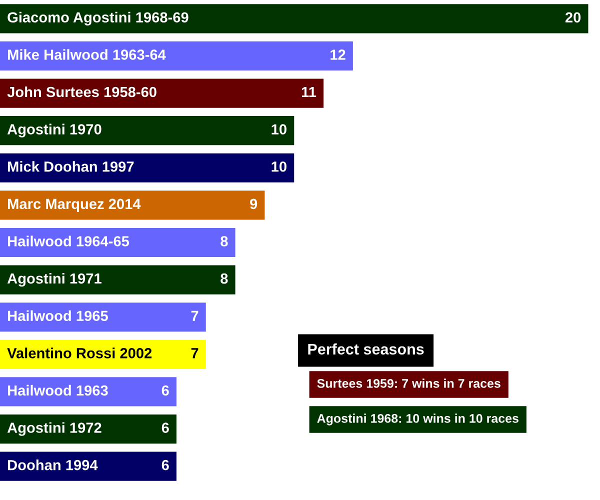 This screenshot has width=600, height=500. What do you see at coordinates (81, 92) in the screenshot?
I see `y-tick-label: John Surtees 1958-60` at bounding box center [81, 92].